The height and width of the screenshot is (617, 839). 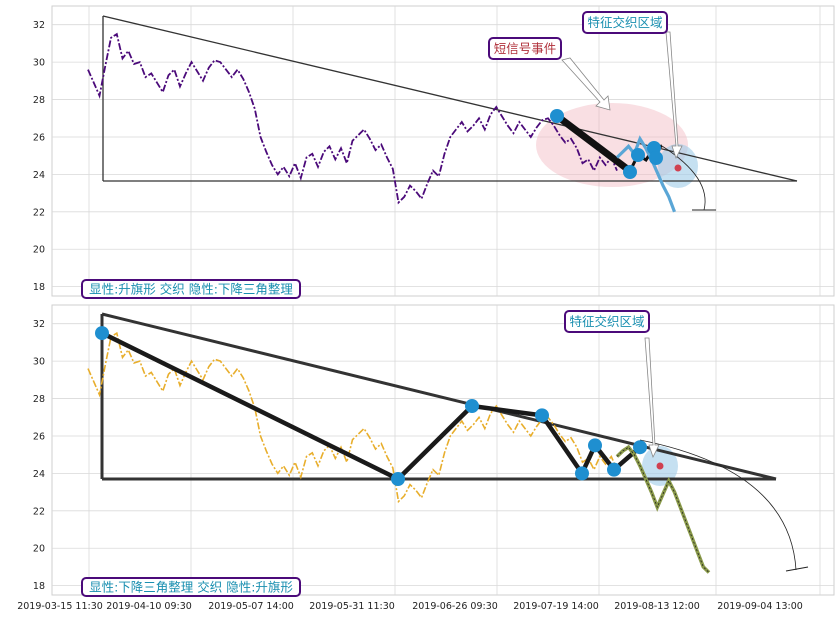 I want to click on flag-pole, so click(x=593, y=143).